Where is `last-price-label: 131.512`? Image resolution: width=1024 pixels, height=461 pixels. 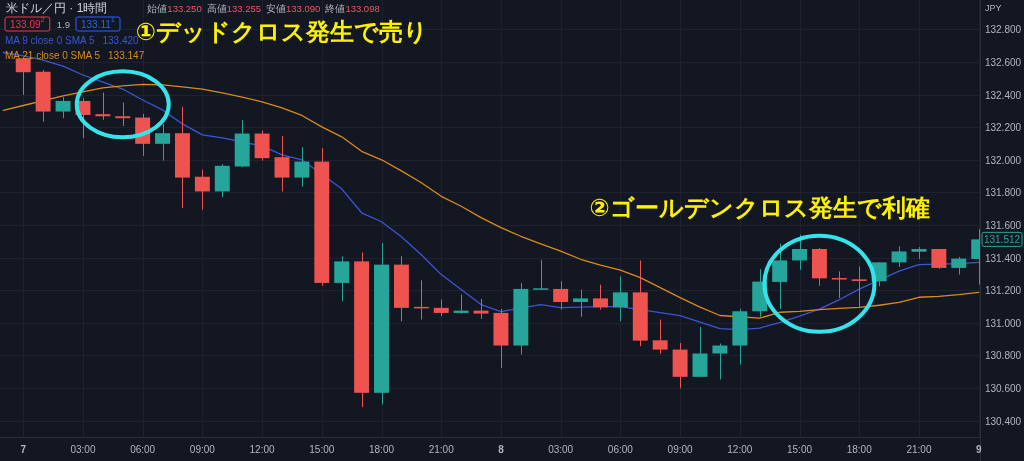 last-price-label: 131.512 is located at coordinates (1002, 239).